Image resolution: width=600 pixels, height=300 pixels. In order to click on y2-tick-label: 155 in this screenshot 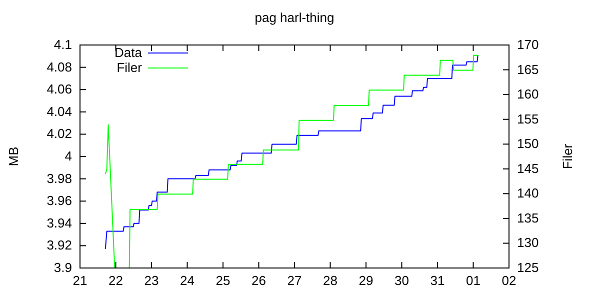, I will do `click(528, 118)`.